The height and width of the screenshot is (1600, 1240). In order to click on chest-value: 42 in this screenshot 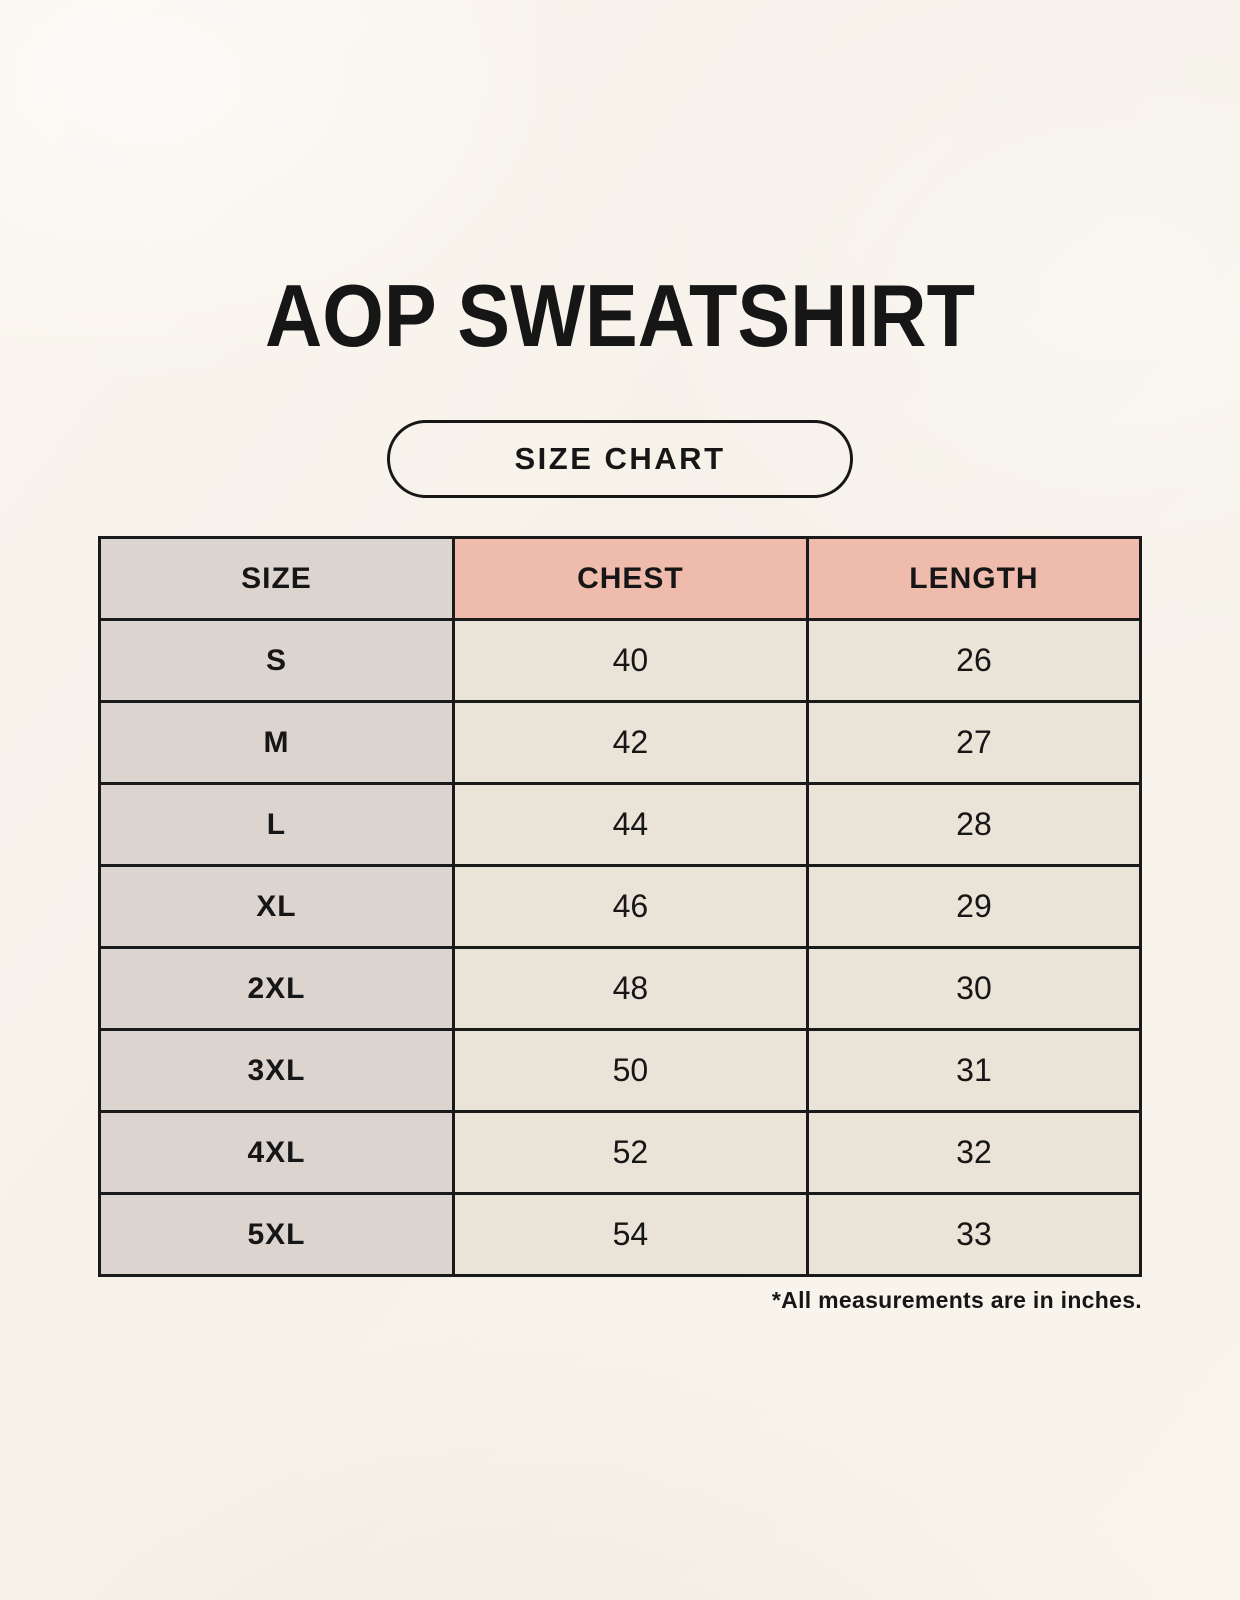, I will do `click(630, 743)`.